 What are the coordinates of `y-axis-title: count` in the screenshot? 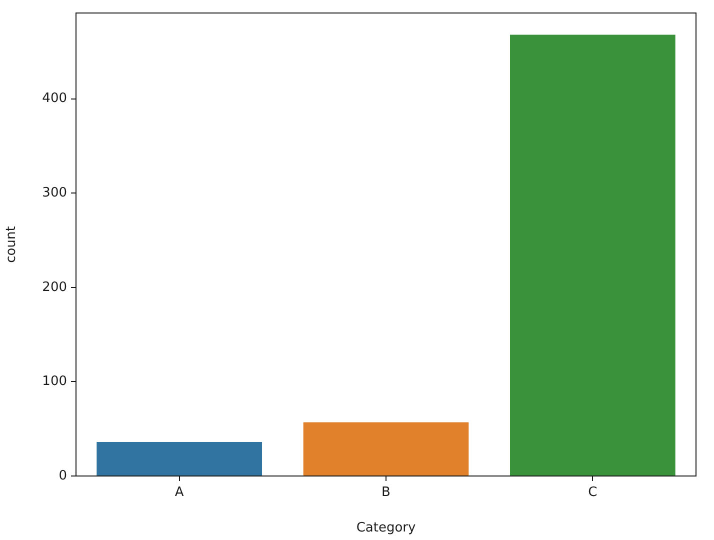 It's located at (12, 244).